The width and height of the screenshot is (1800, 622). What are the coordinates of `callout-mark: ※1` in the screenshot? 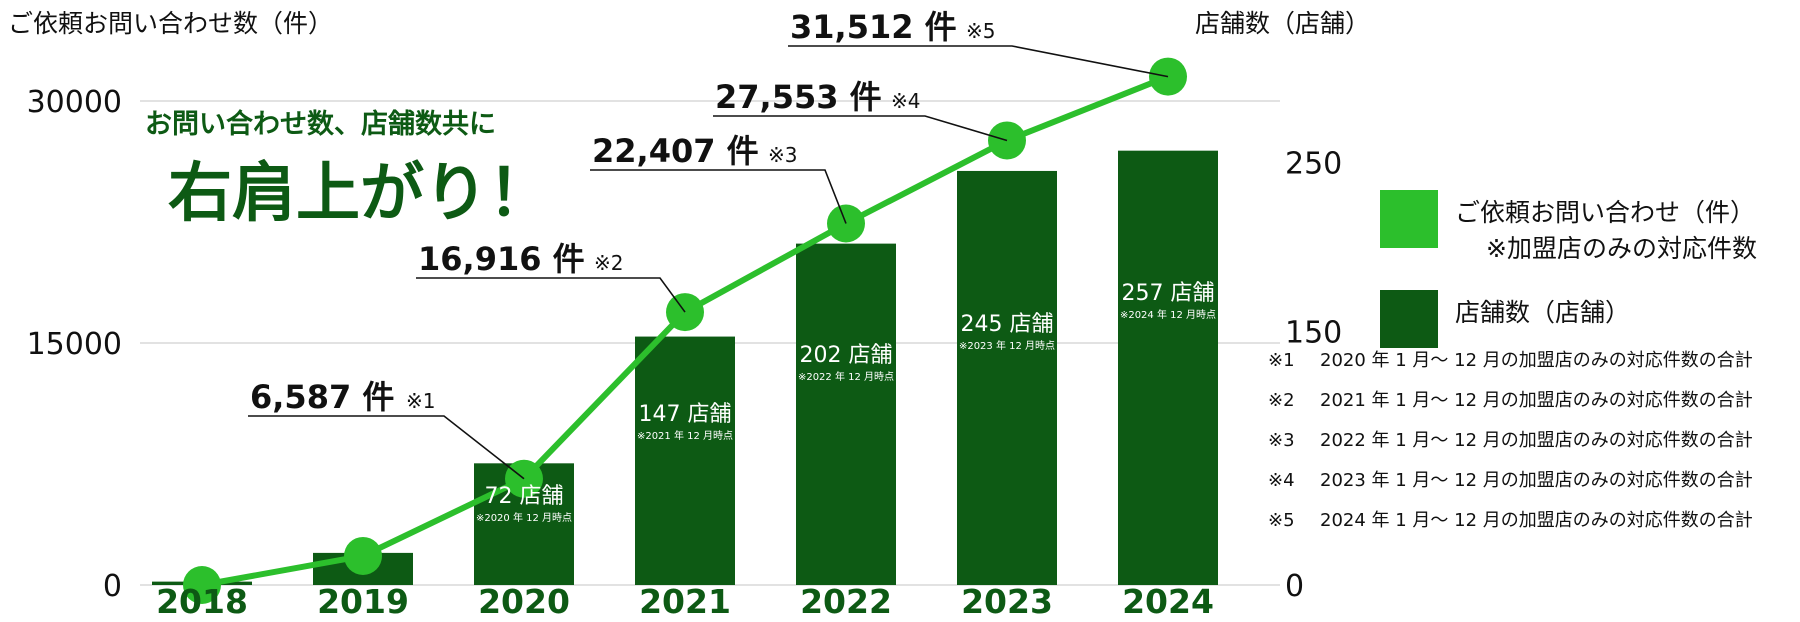 It's located at (420, 401).